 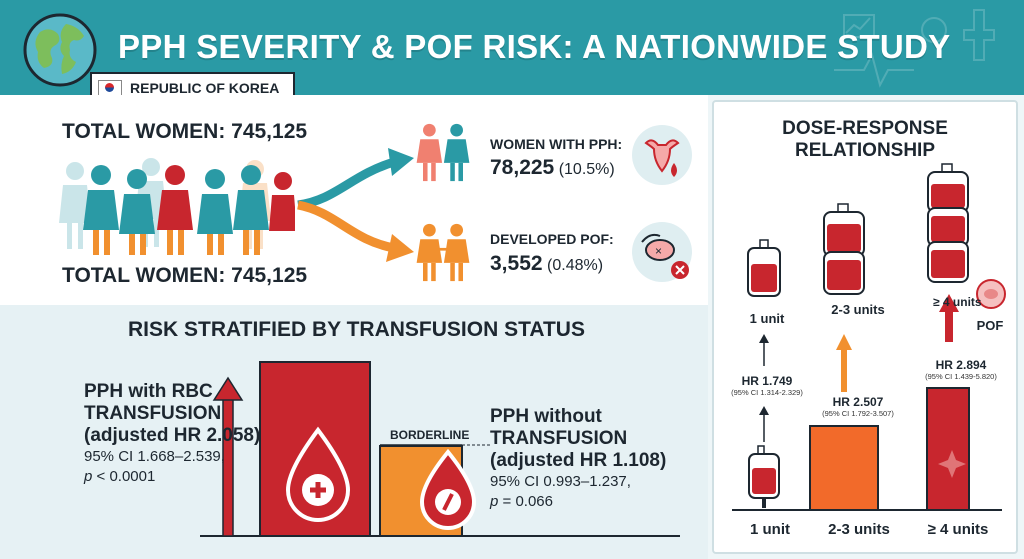 I want to click on bag-label-1-unit: 1 unit, so click(x=767, y=318).